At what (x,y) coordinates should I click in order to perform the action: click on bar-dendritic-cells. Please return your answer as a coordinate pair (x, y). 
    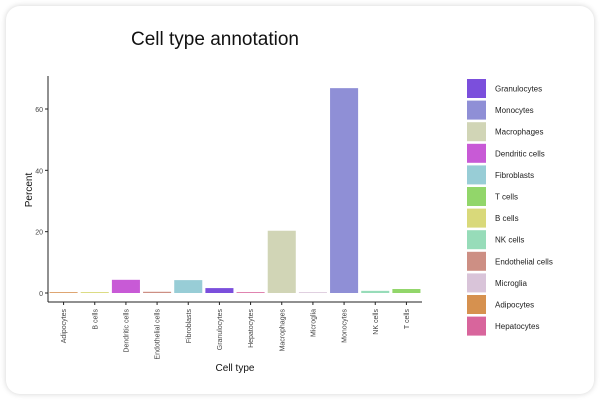
    Looking at the image, I should click on (125, 286).